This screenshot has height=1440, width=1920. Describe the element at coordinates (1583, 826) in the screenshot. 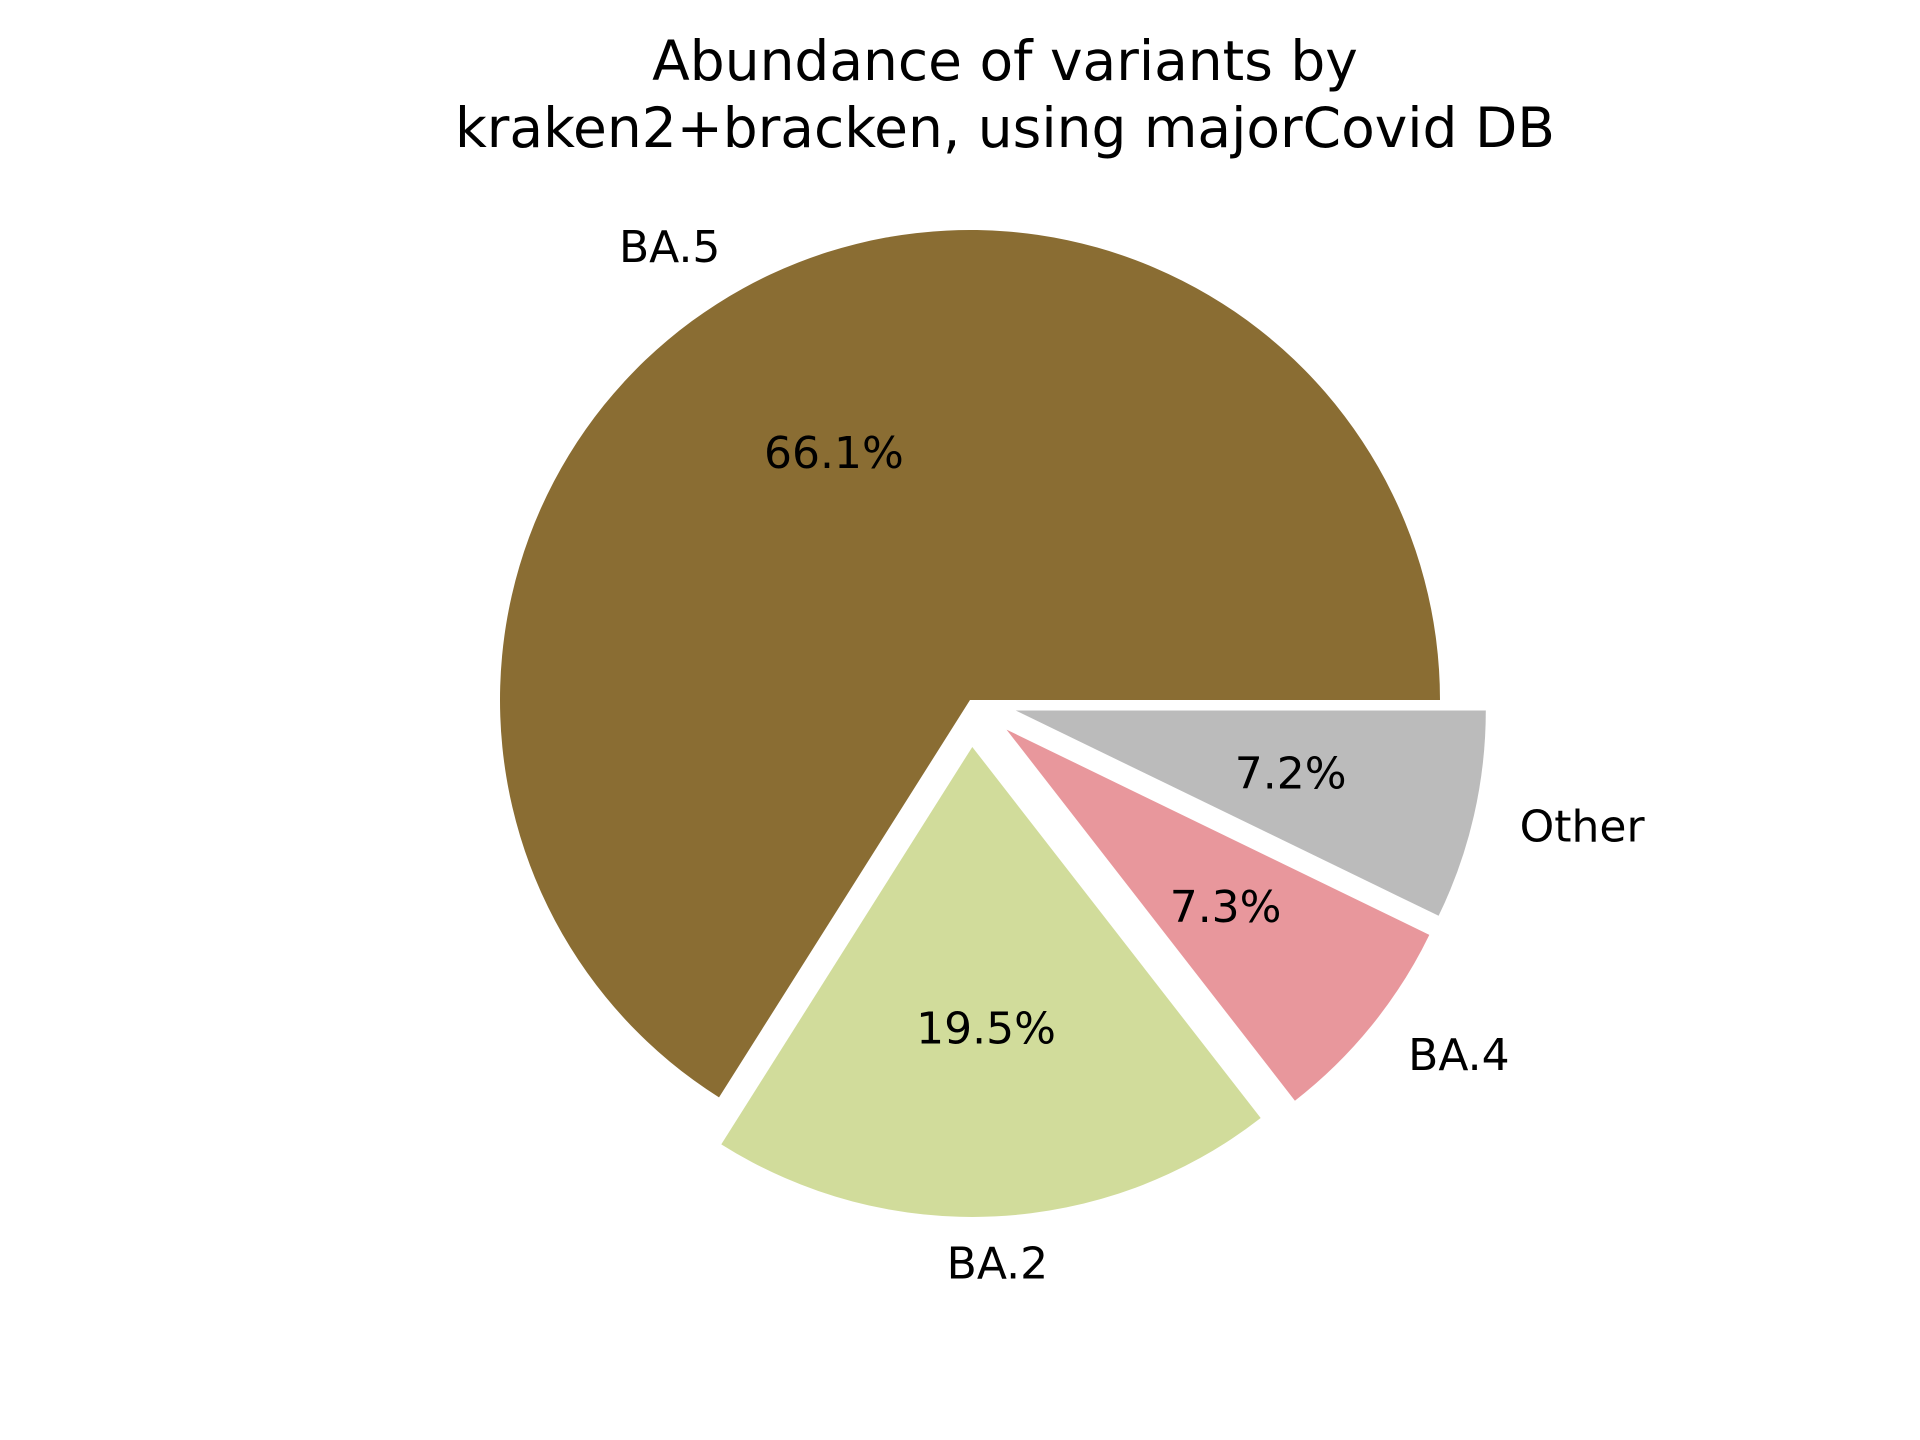

I see `pie-category-label: Other` at that location.